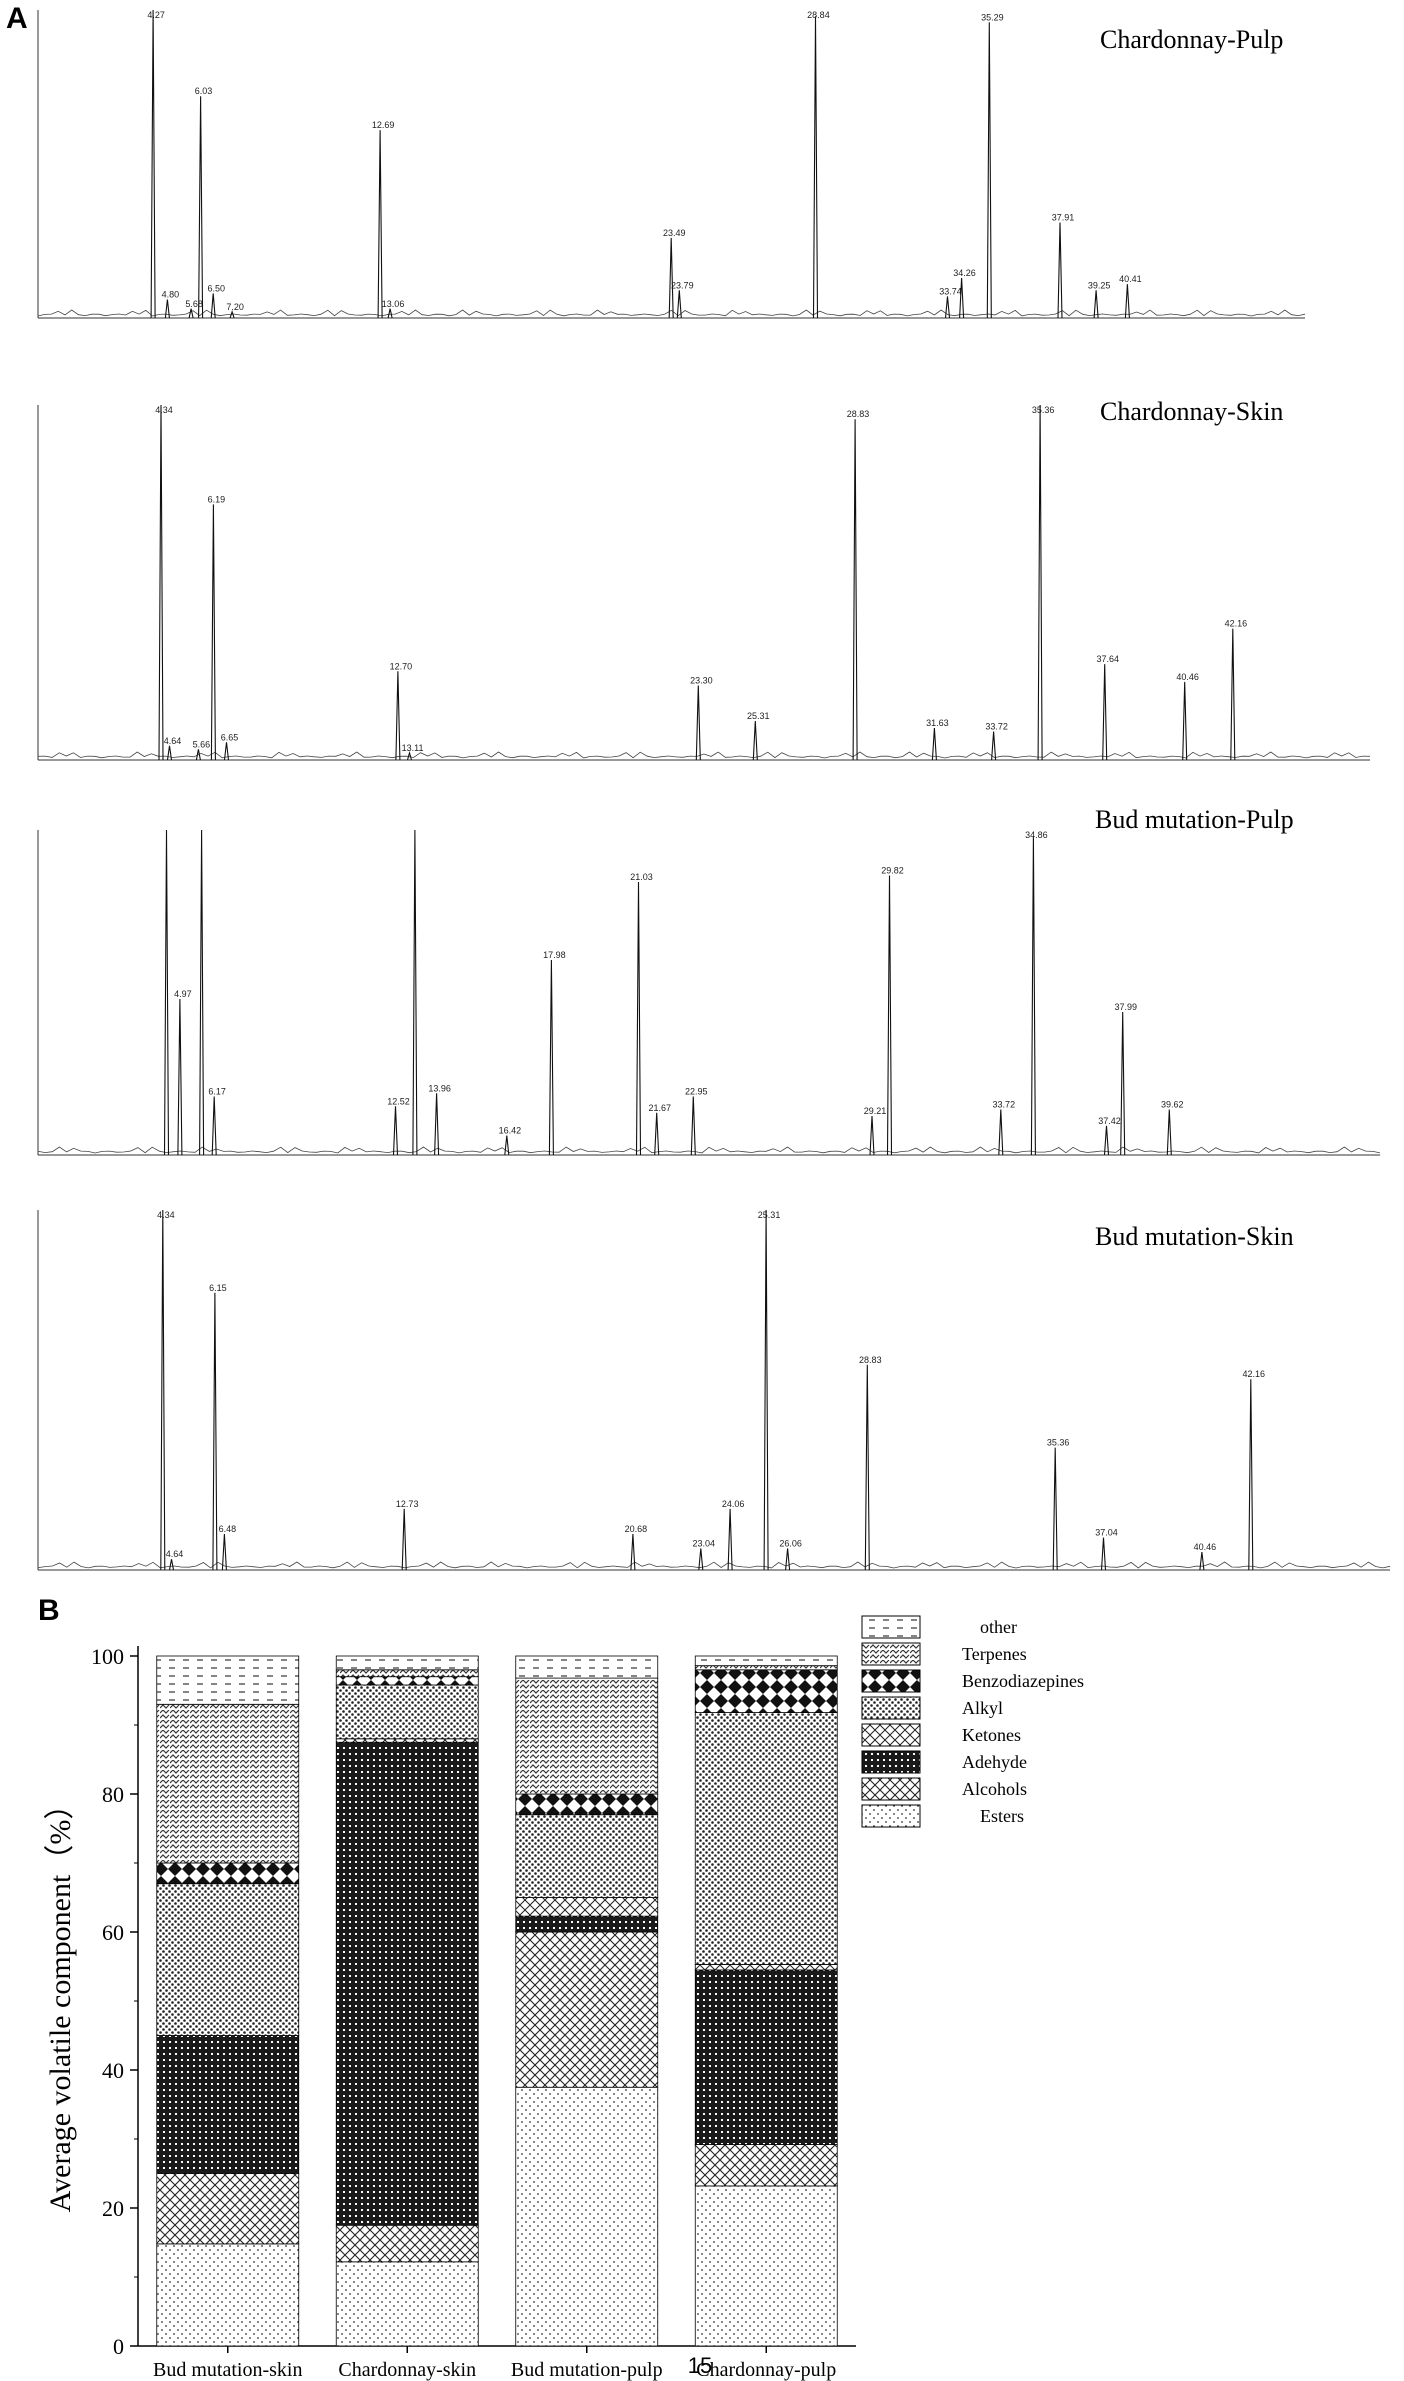 The width and height of the screenshot is (1404, 2381). Describe the element at coordinates (383, 125) in the screenshot. I see `peak-label: 12.69` at that location.